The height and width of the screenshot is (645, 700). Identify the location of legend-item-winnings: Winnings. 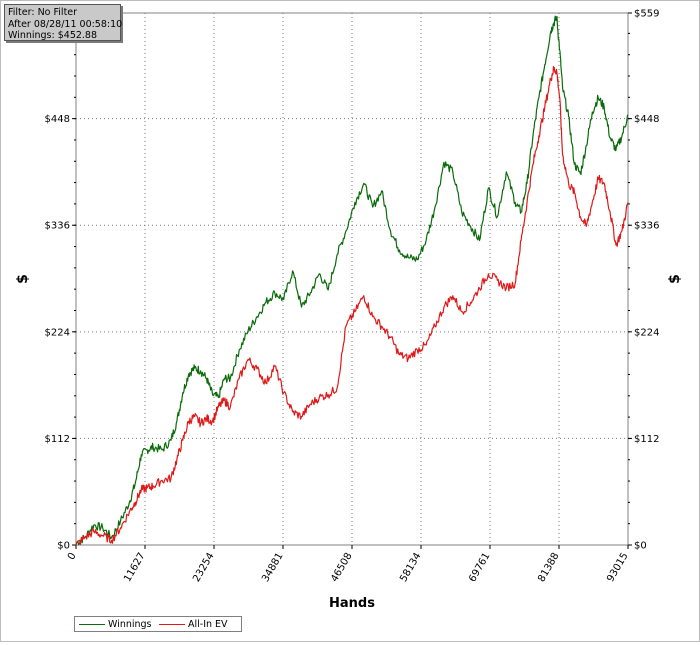
(115, 624).